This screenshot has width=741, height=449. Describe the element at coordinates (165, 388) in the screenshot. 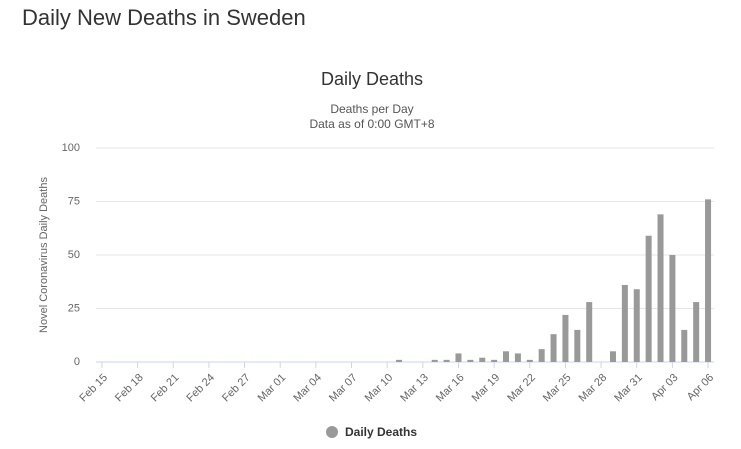

I see `x-tick-label: Feb 21` at that location.